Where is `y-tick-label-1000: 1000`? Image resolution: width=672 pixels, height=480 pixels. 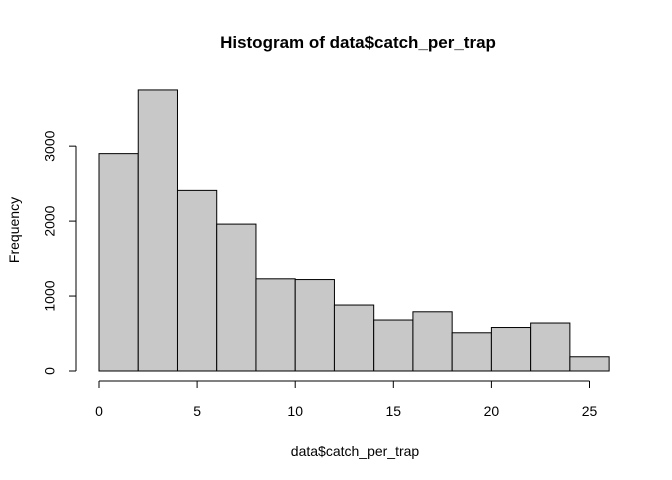
y-tick-label-1000: 1000 is located at coordinates (50, 295).